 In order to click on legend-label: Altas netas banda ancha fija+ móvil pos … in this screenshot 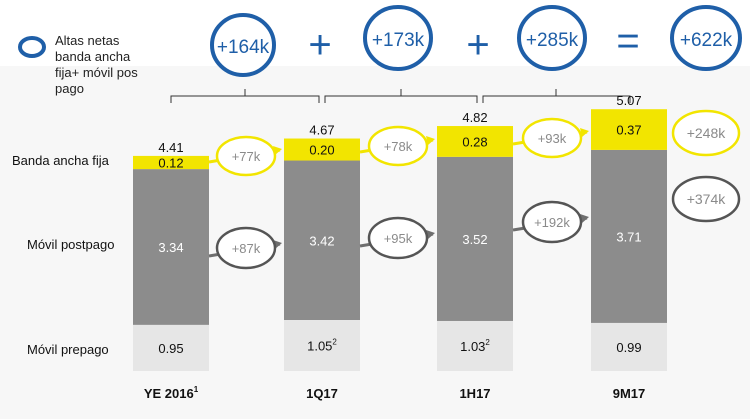, I will do `click(98, 64)`.